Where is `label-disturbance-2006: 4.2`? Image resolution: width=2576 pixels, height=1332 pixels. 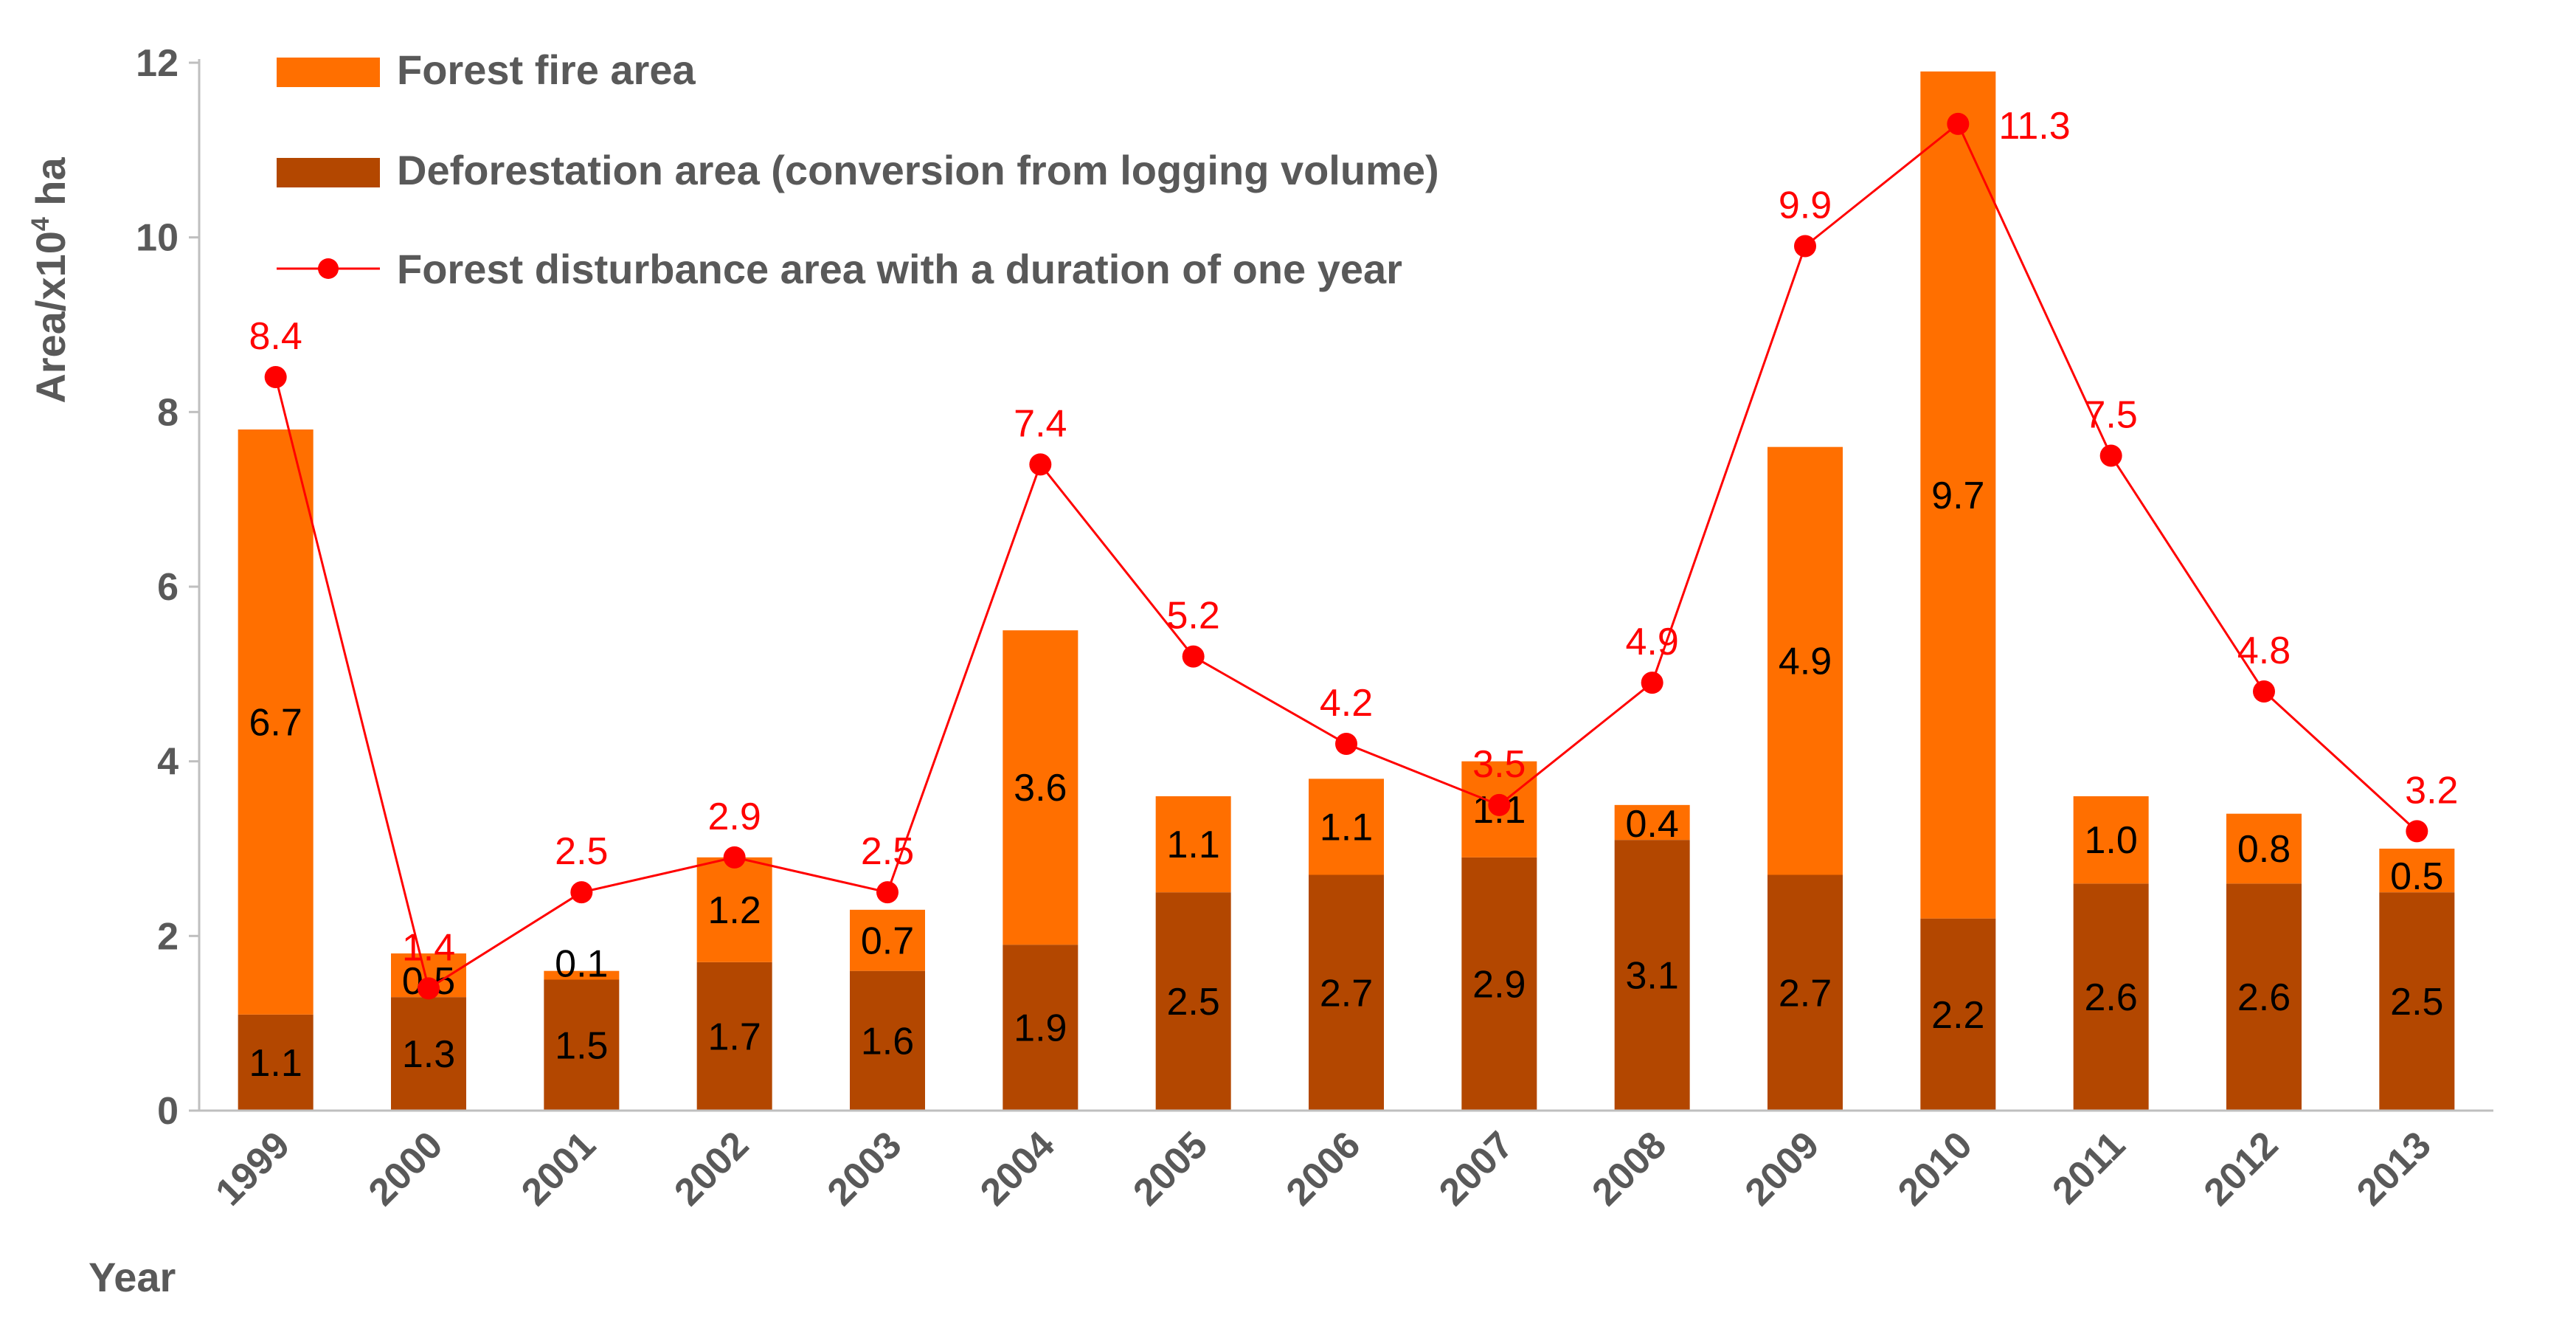
label-disturbance-2006: 4.2 is located at coordinates (1347, 703).